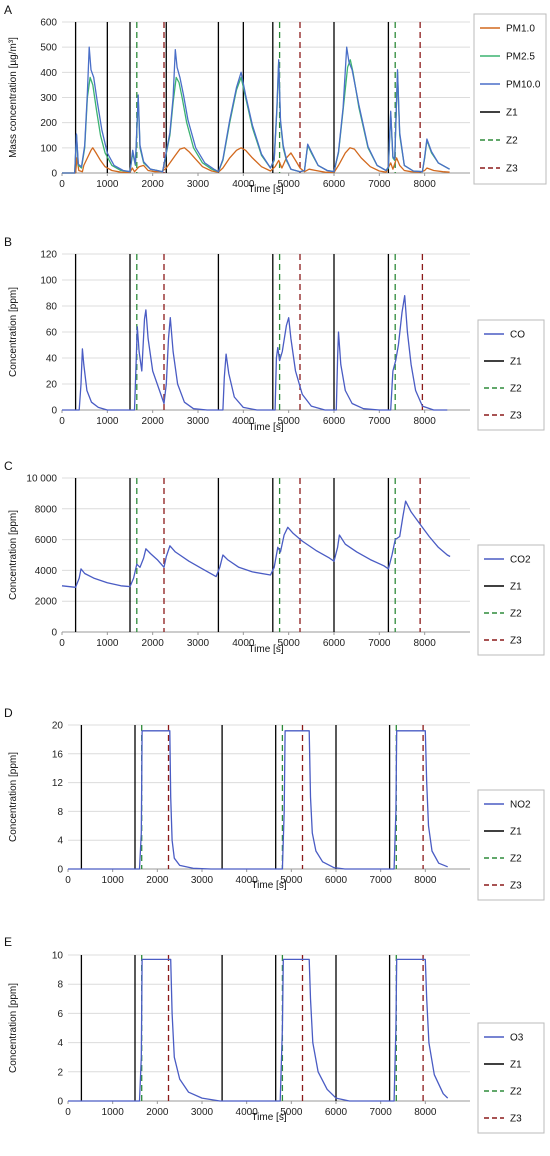  I want to click on y-tick-label: 8, so click(60, 985).